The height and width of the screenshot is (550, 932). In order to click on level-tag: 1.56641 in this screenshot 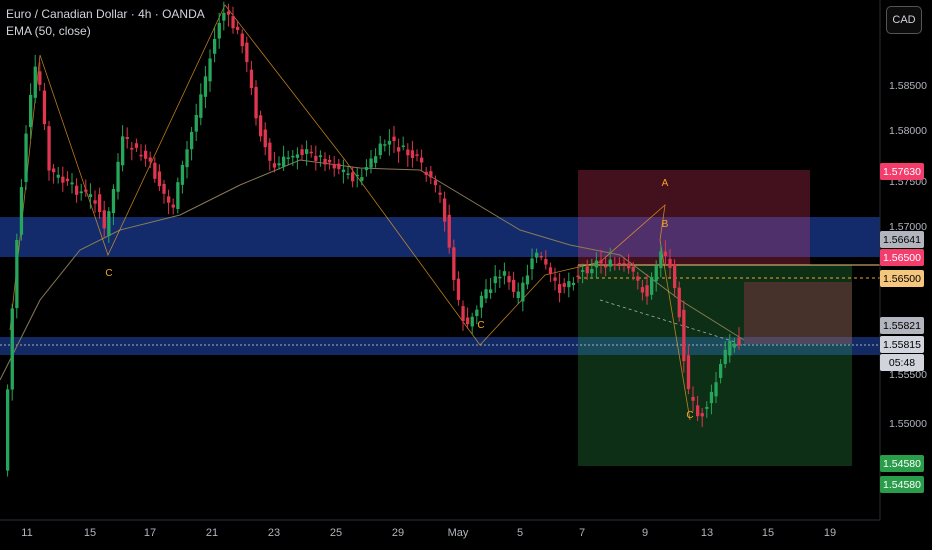, I will do `click(902, 239)`.